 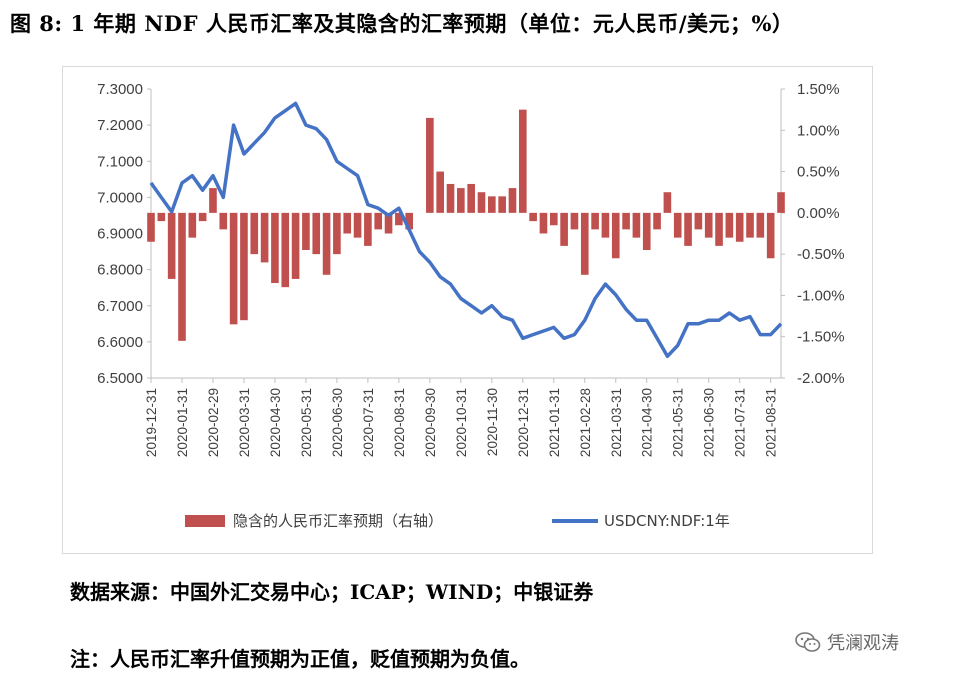 What do you see at coordinates (338, 521) in the screenshot?
I see `legend-label-bar: 隐含的人民币汇率预期（右轴）` at bounding box center [338, 521].